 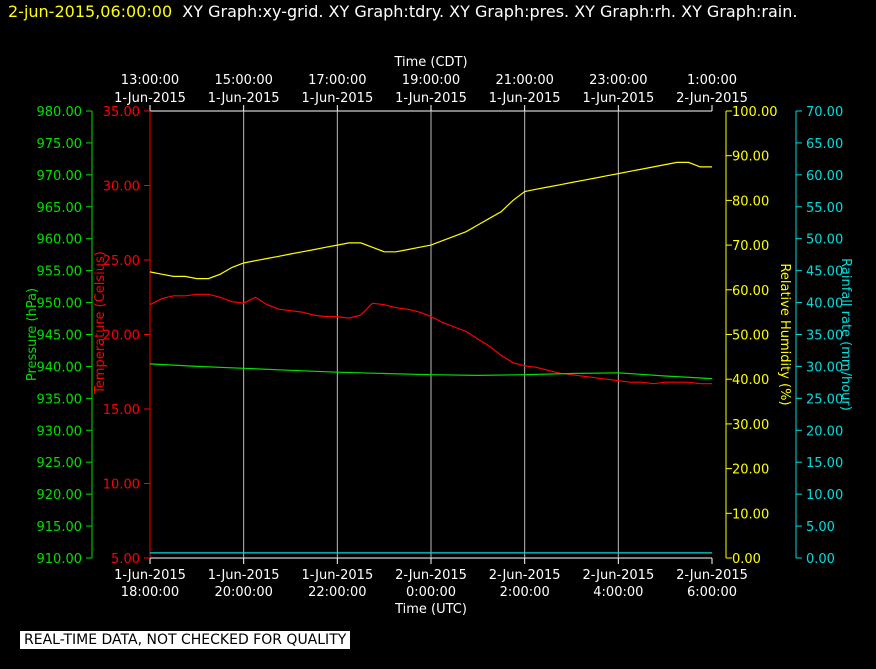 What do you see at coordinates (824, 495) in the screenshot?
I see `rain-tick-label: 10.00` at bounding box center [824, 495].